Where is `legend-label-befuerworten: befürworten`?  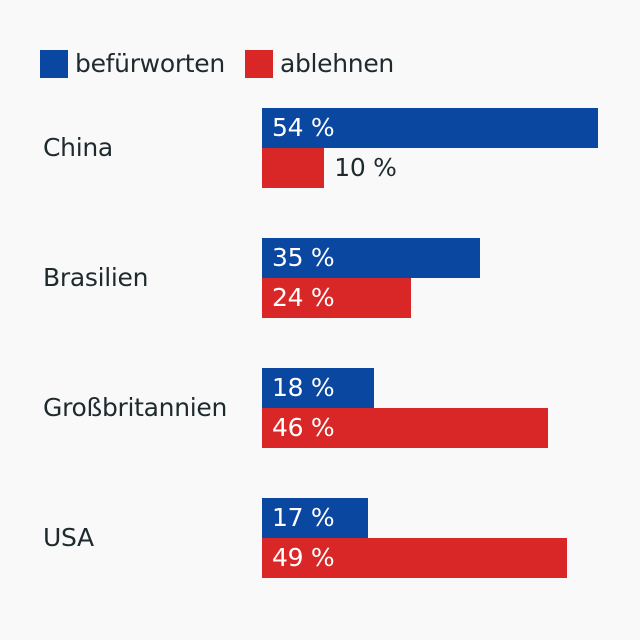 legend-label-befuerworten: befürworten is located at coordinates (150, 63).